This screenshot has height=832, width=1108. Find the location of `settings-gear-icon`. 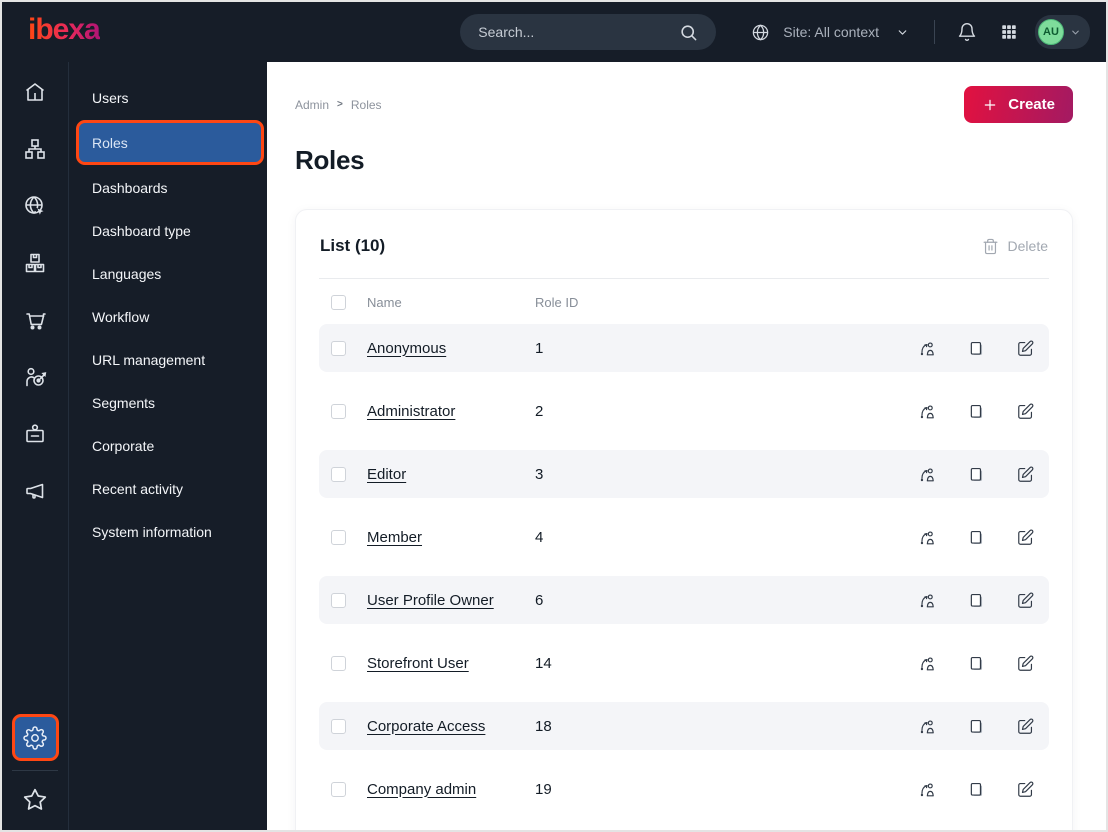

settings-gear-icon is located at coordinates (35, 737).